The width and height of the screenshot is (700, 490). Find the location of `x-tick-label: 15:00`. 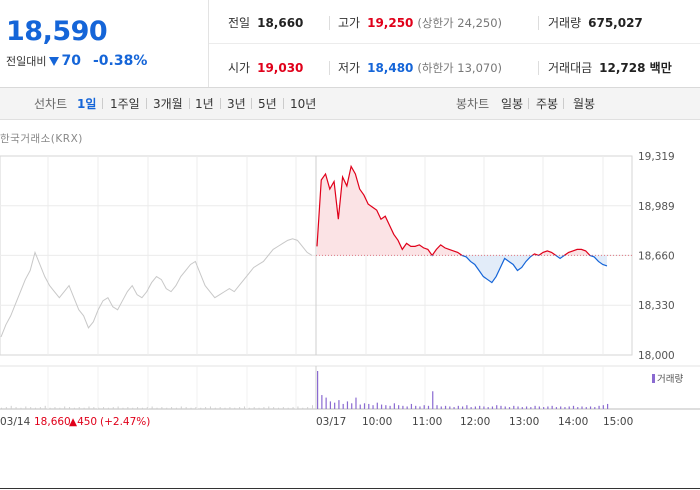

x-tick-label: 15:00 is located at coordinates (618, 422).